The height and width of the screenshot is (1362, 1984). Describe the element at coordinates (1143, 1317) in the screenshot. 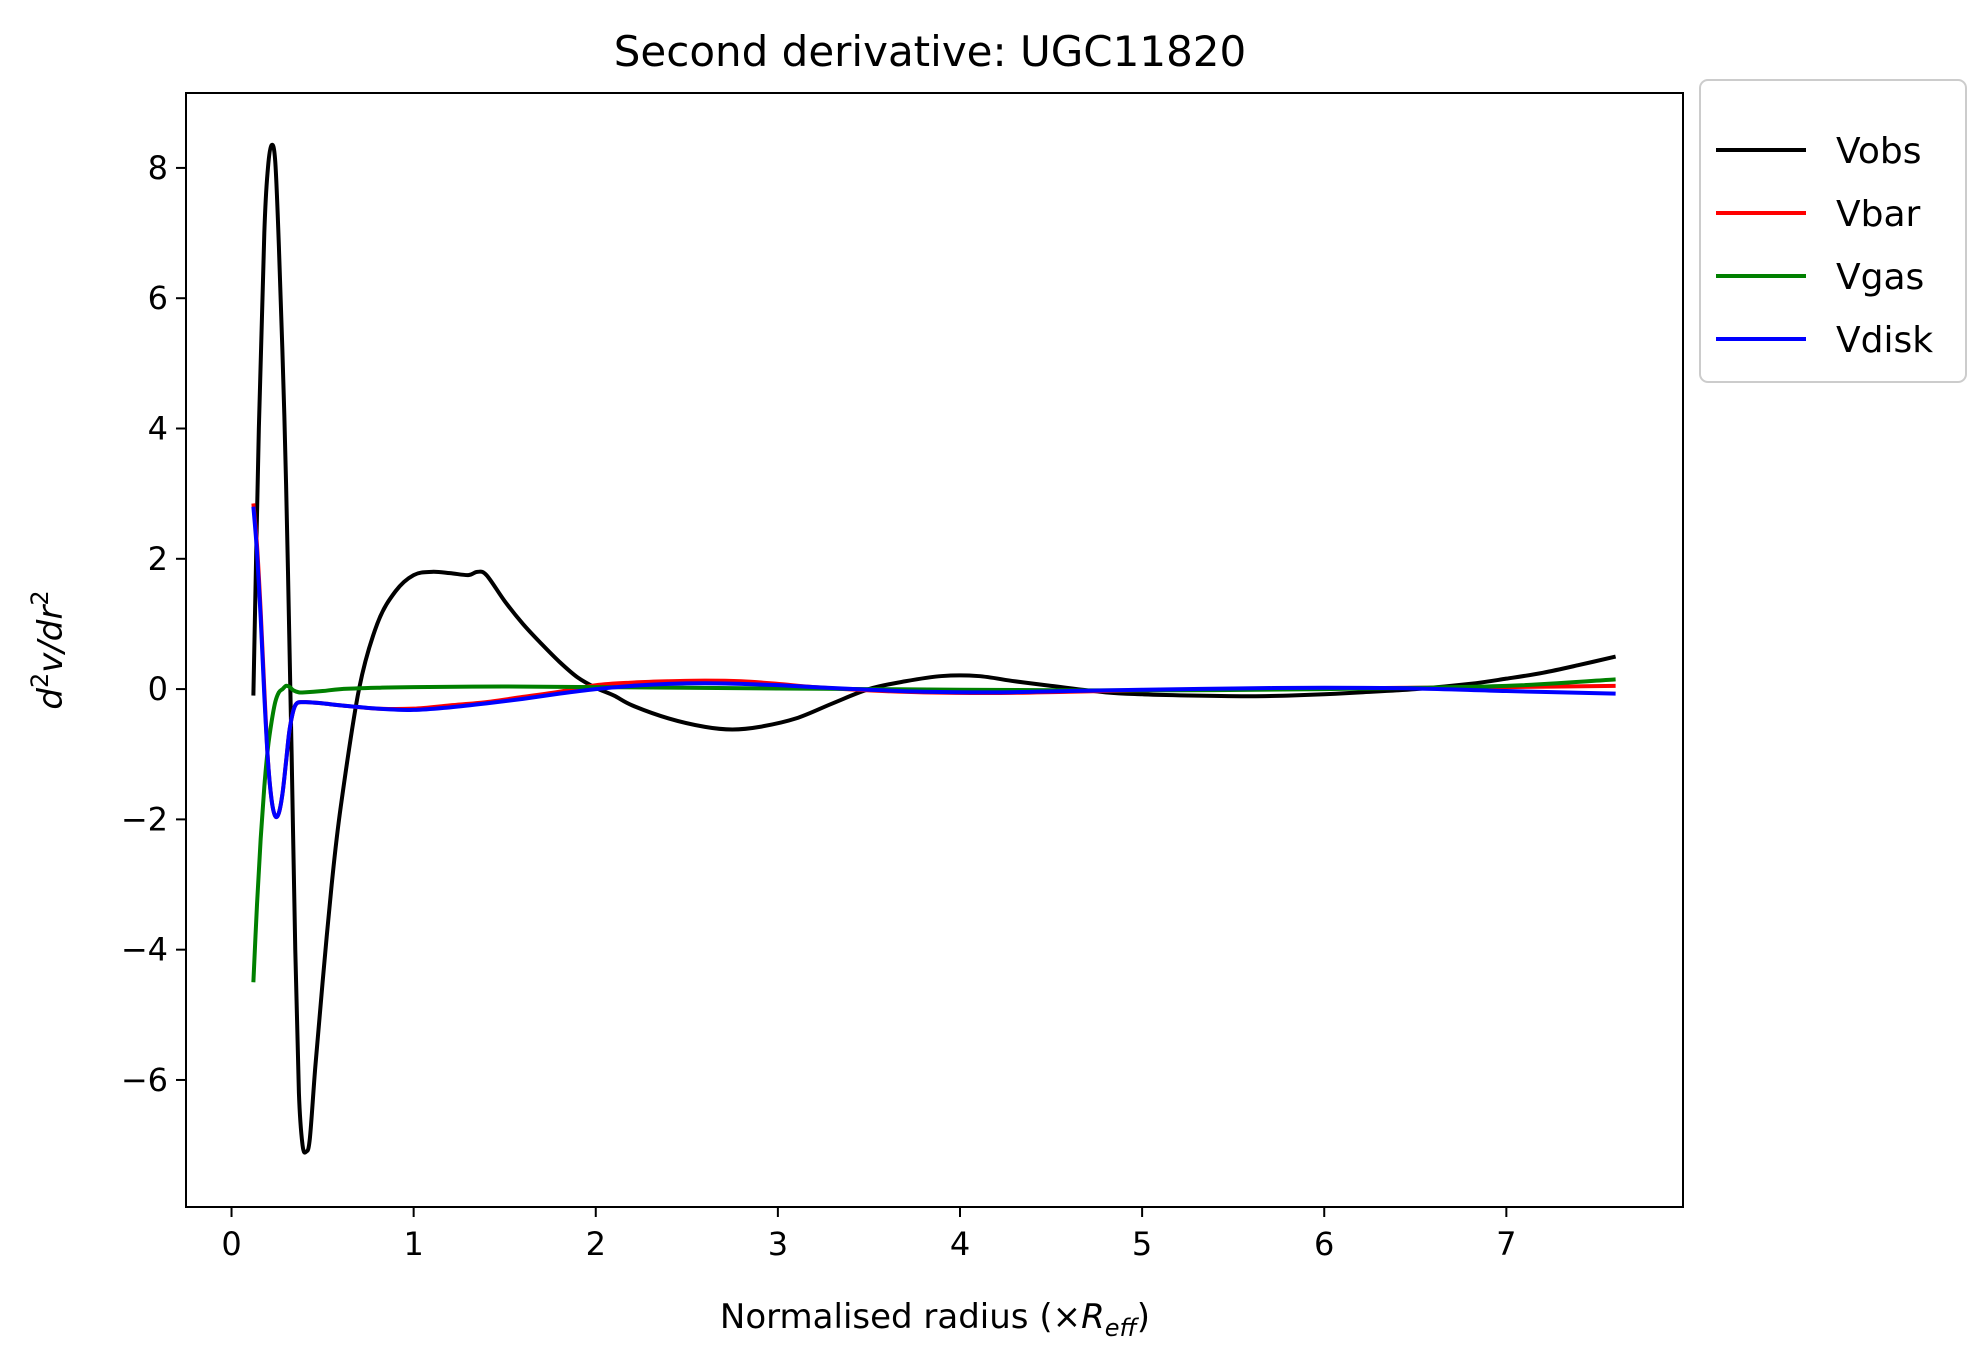

I see `x-axis-label-suffix: )` at that location.